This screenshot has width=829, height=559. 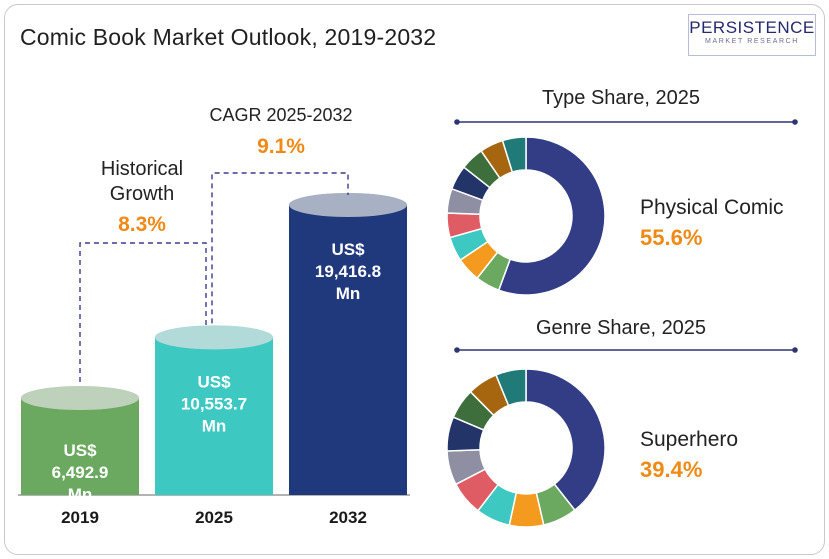 What do you see at coordinates (214, 517) in the screenshot?
I see `x-tick-label: 2025` at bounding box center [214, 517].